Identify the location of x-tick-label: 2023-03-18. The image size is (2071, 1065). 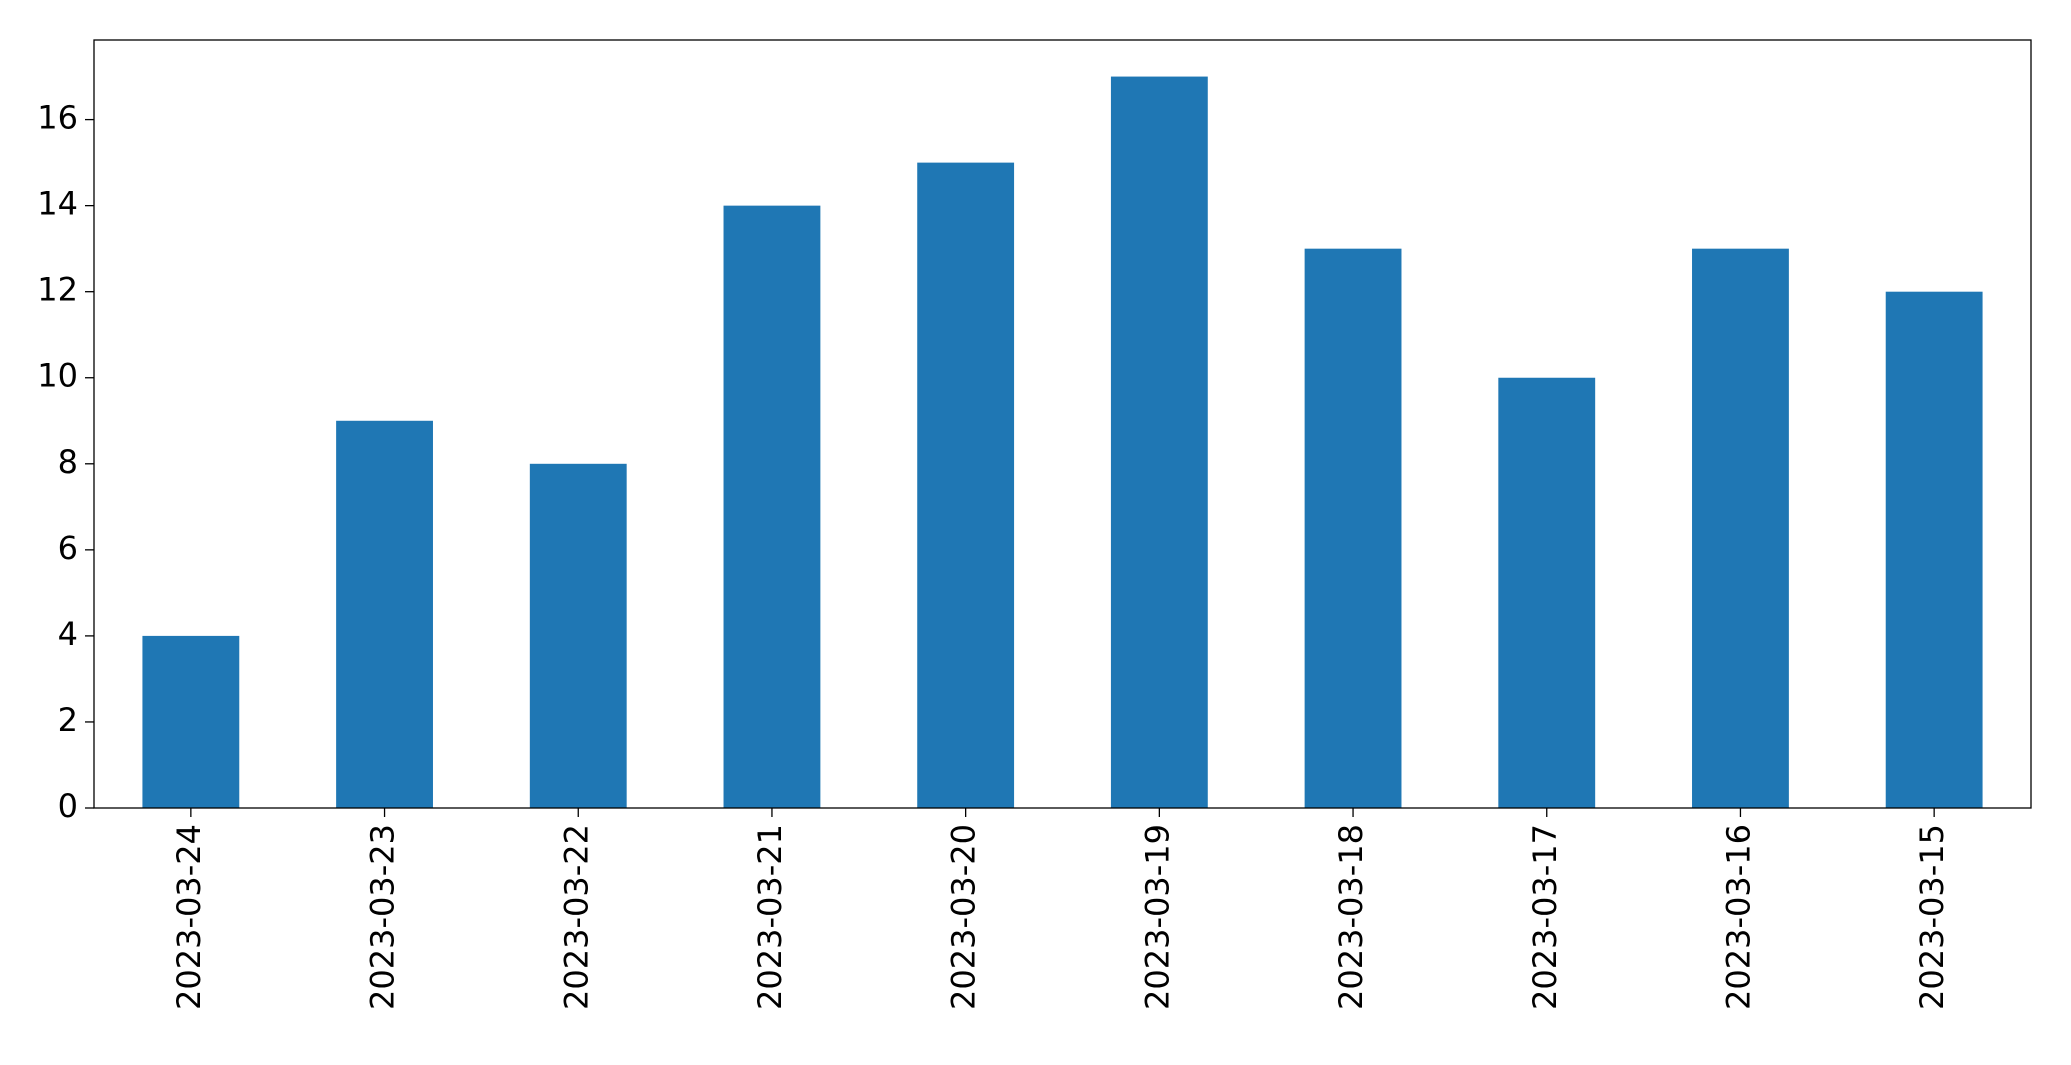
(1351, 917).